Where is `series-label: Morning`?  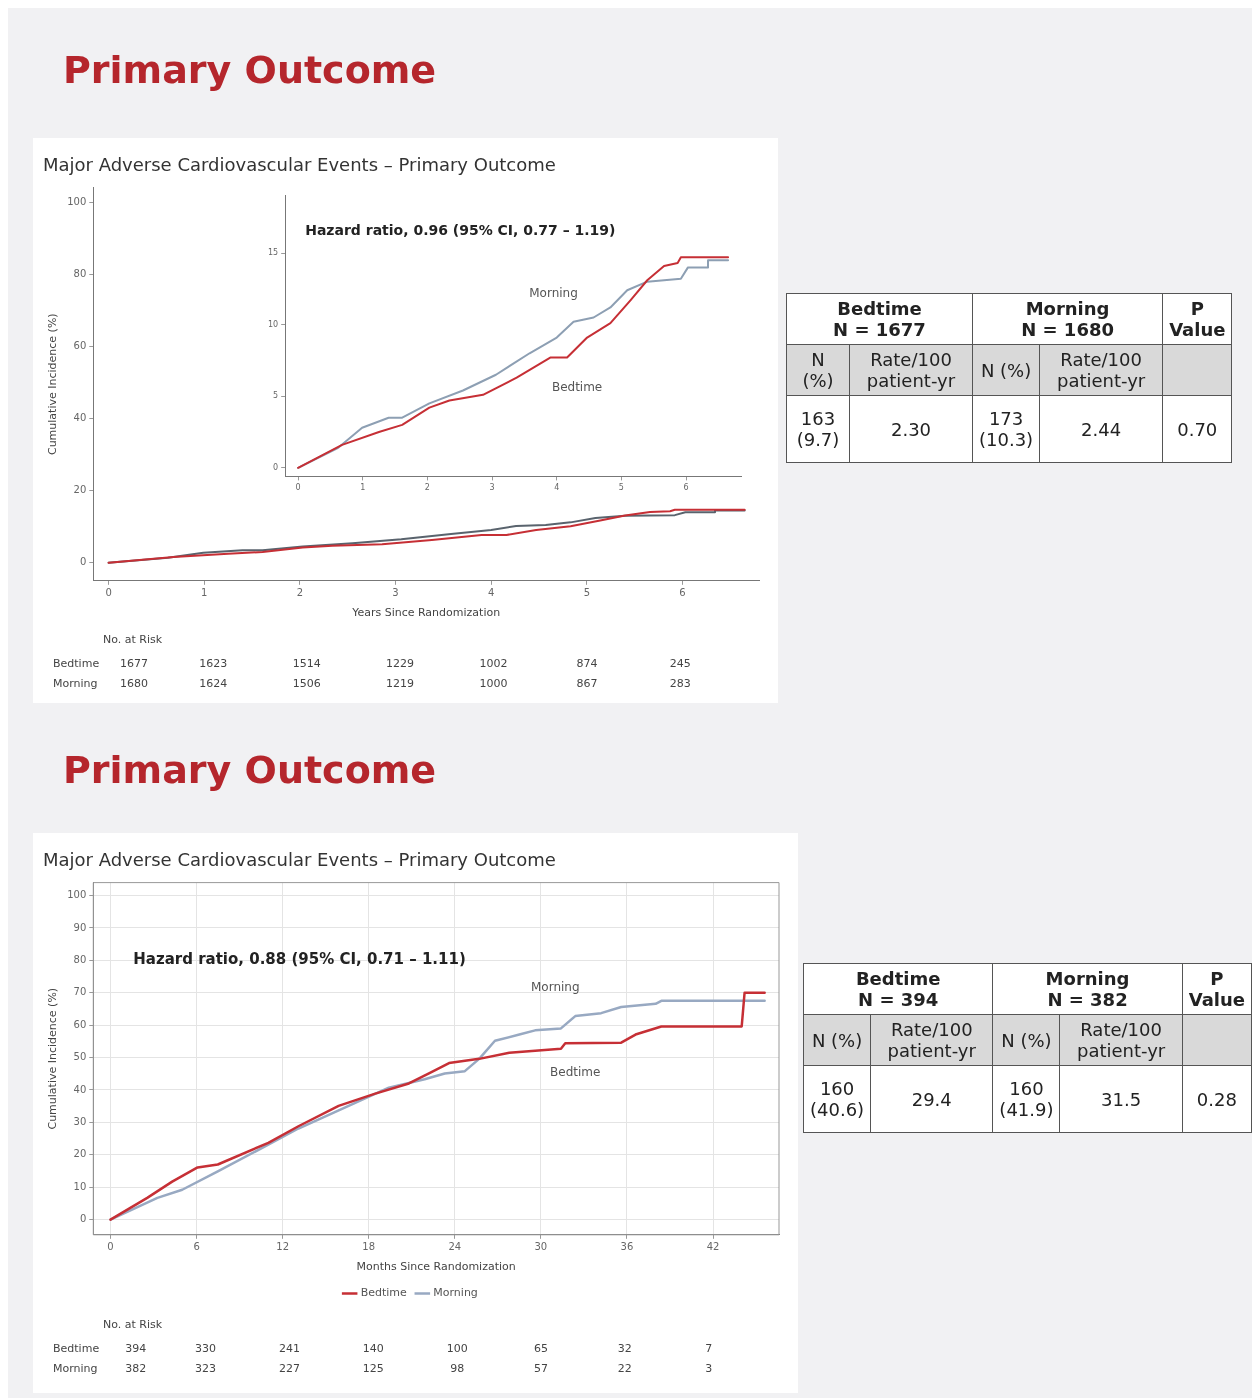
series-label: Morning is located at coordinates (553, 292).